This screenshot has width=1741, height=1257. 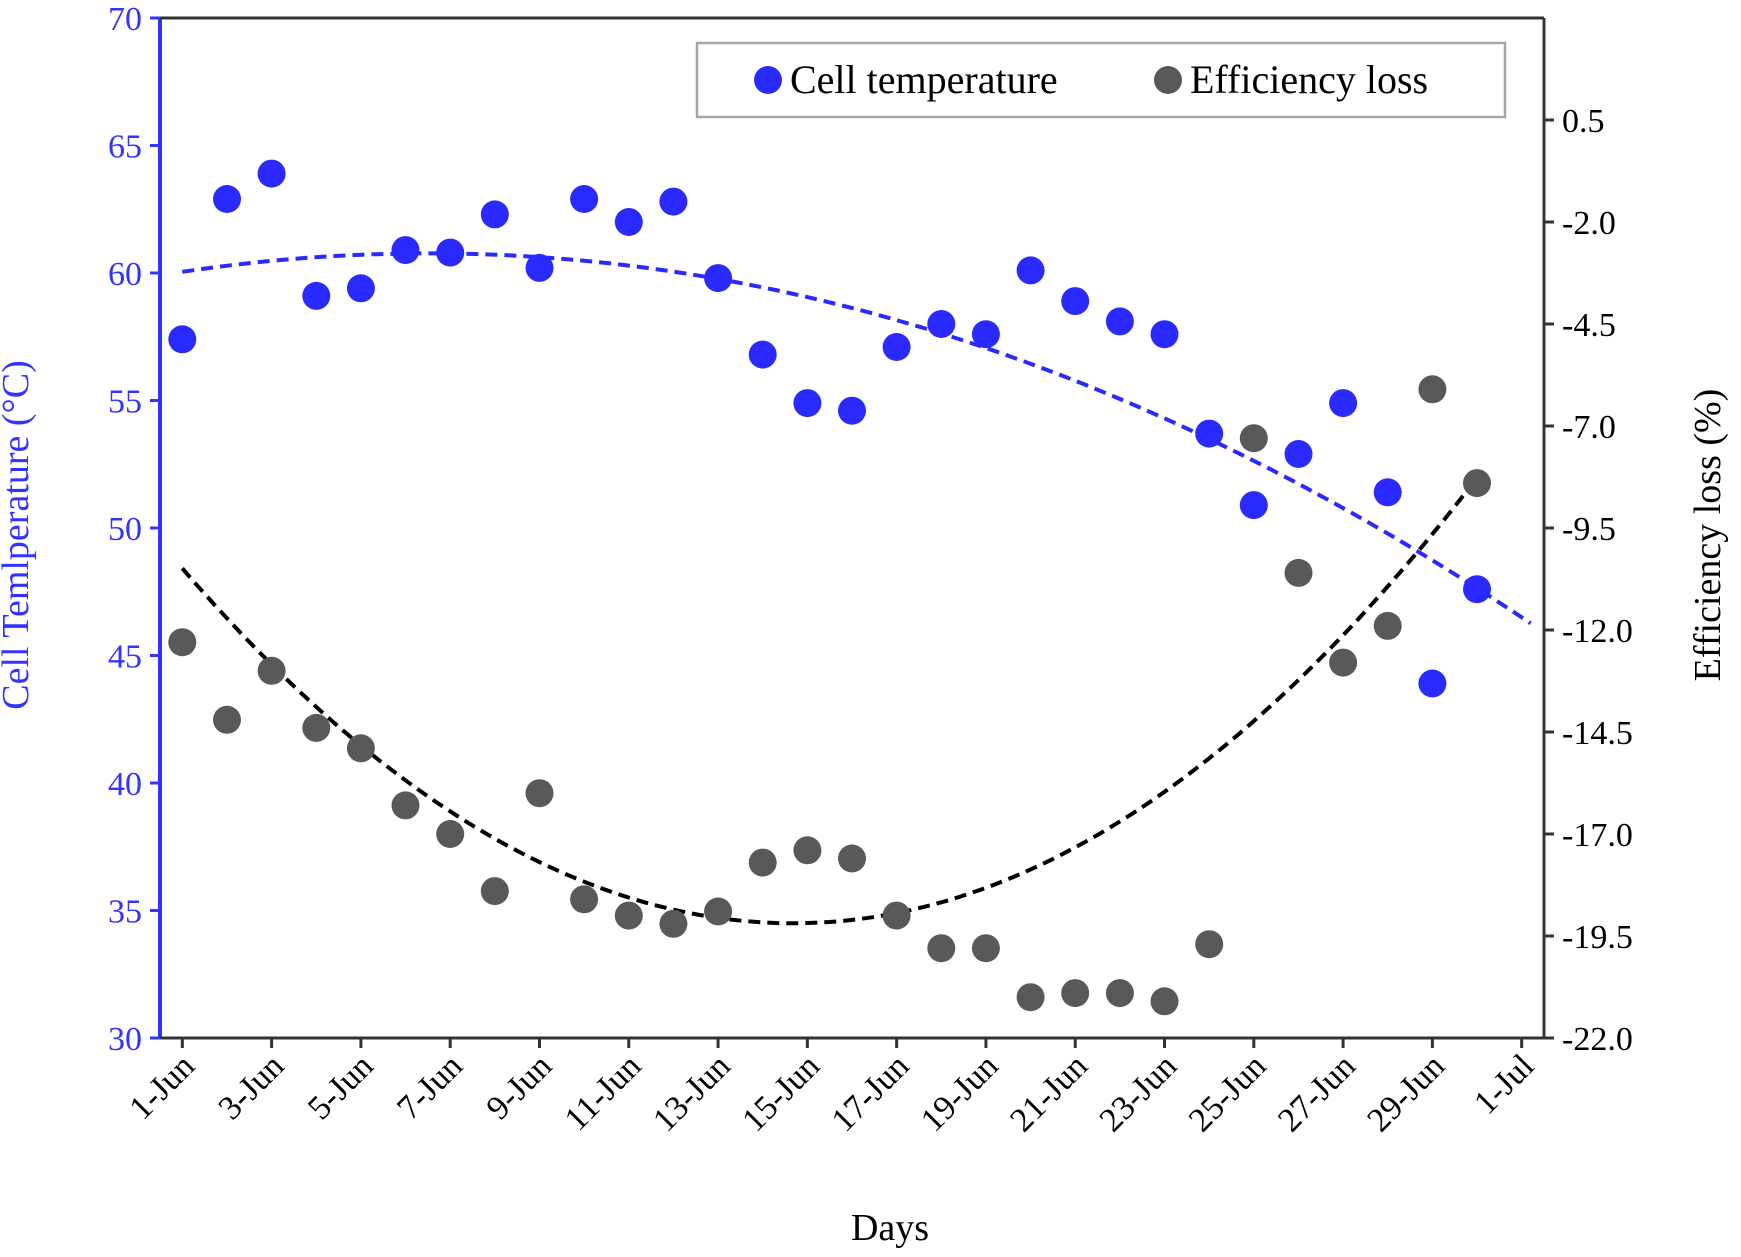 What do you see at coordinates (1589, 427) in the screenshot?
I see `right-y-tick-label: -7.0` at bounding box center [1589, 427].